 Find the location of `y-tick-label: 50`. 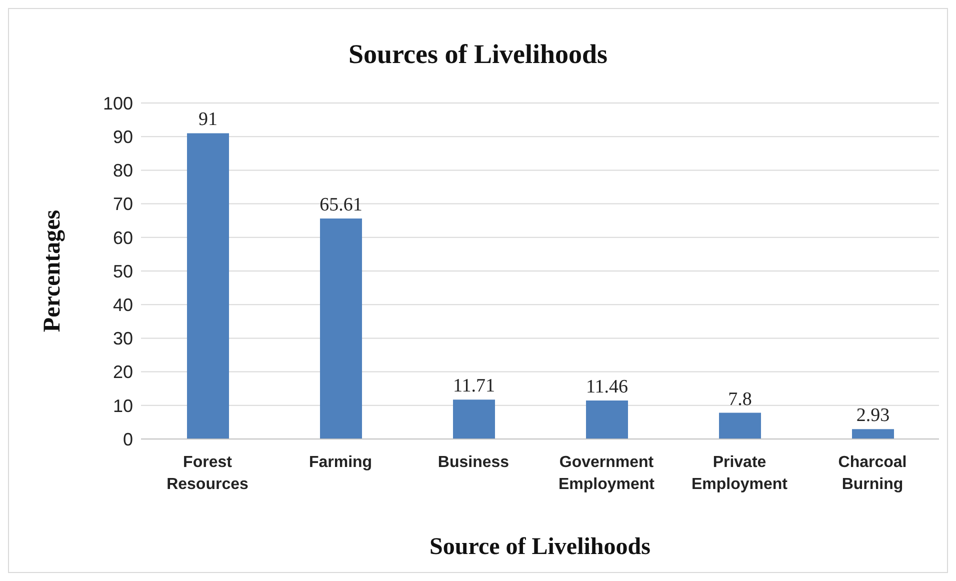

y-tick-label: 50 is located at coordinates (122, 271).